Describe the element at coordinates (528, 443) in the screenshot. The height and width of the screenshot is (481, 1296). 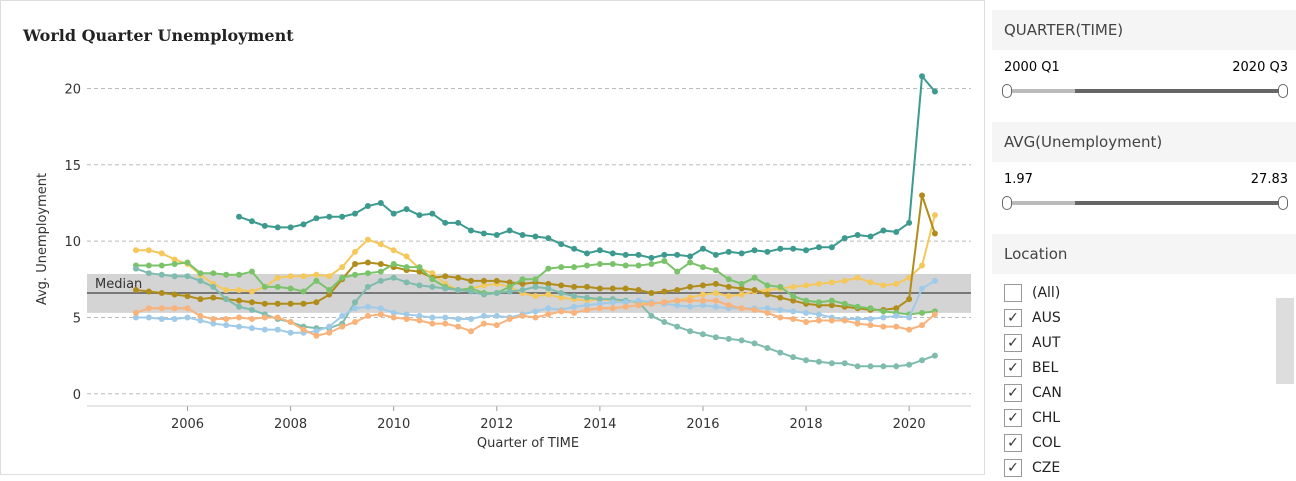
I see `x-axis-label: Quarter of TIME` at that location.